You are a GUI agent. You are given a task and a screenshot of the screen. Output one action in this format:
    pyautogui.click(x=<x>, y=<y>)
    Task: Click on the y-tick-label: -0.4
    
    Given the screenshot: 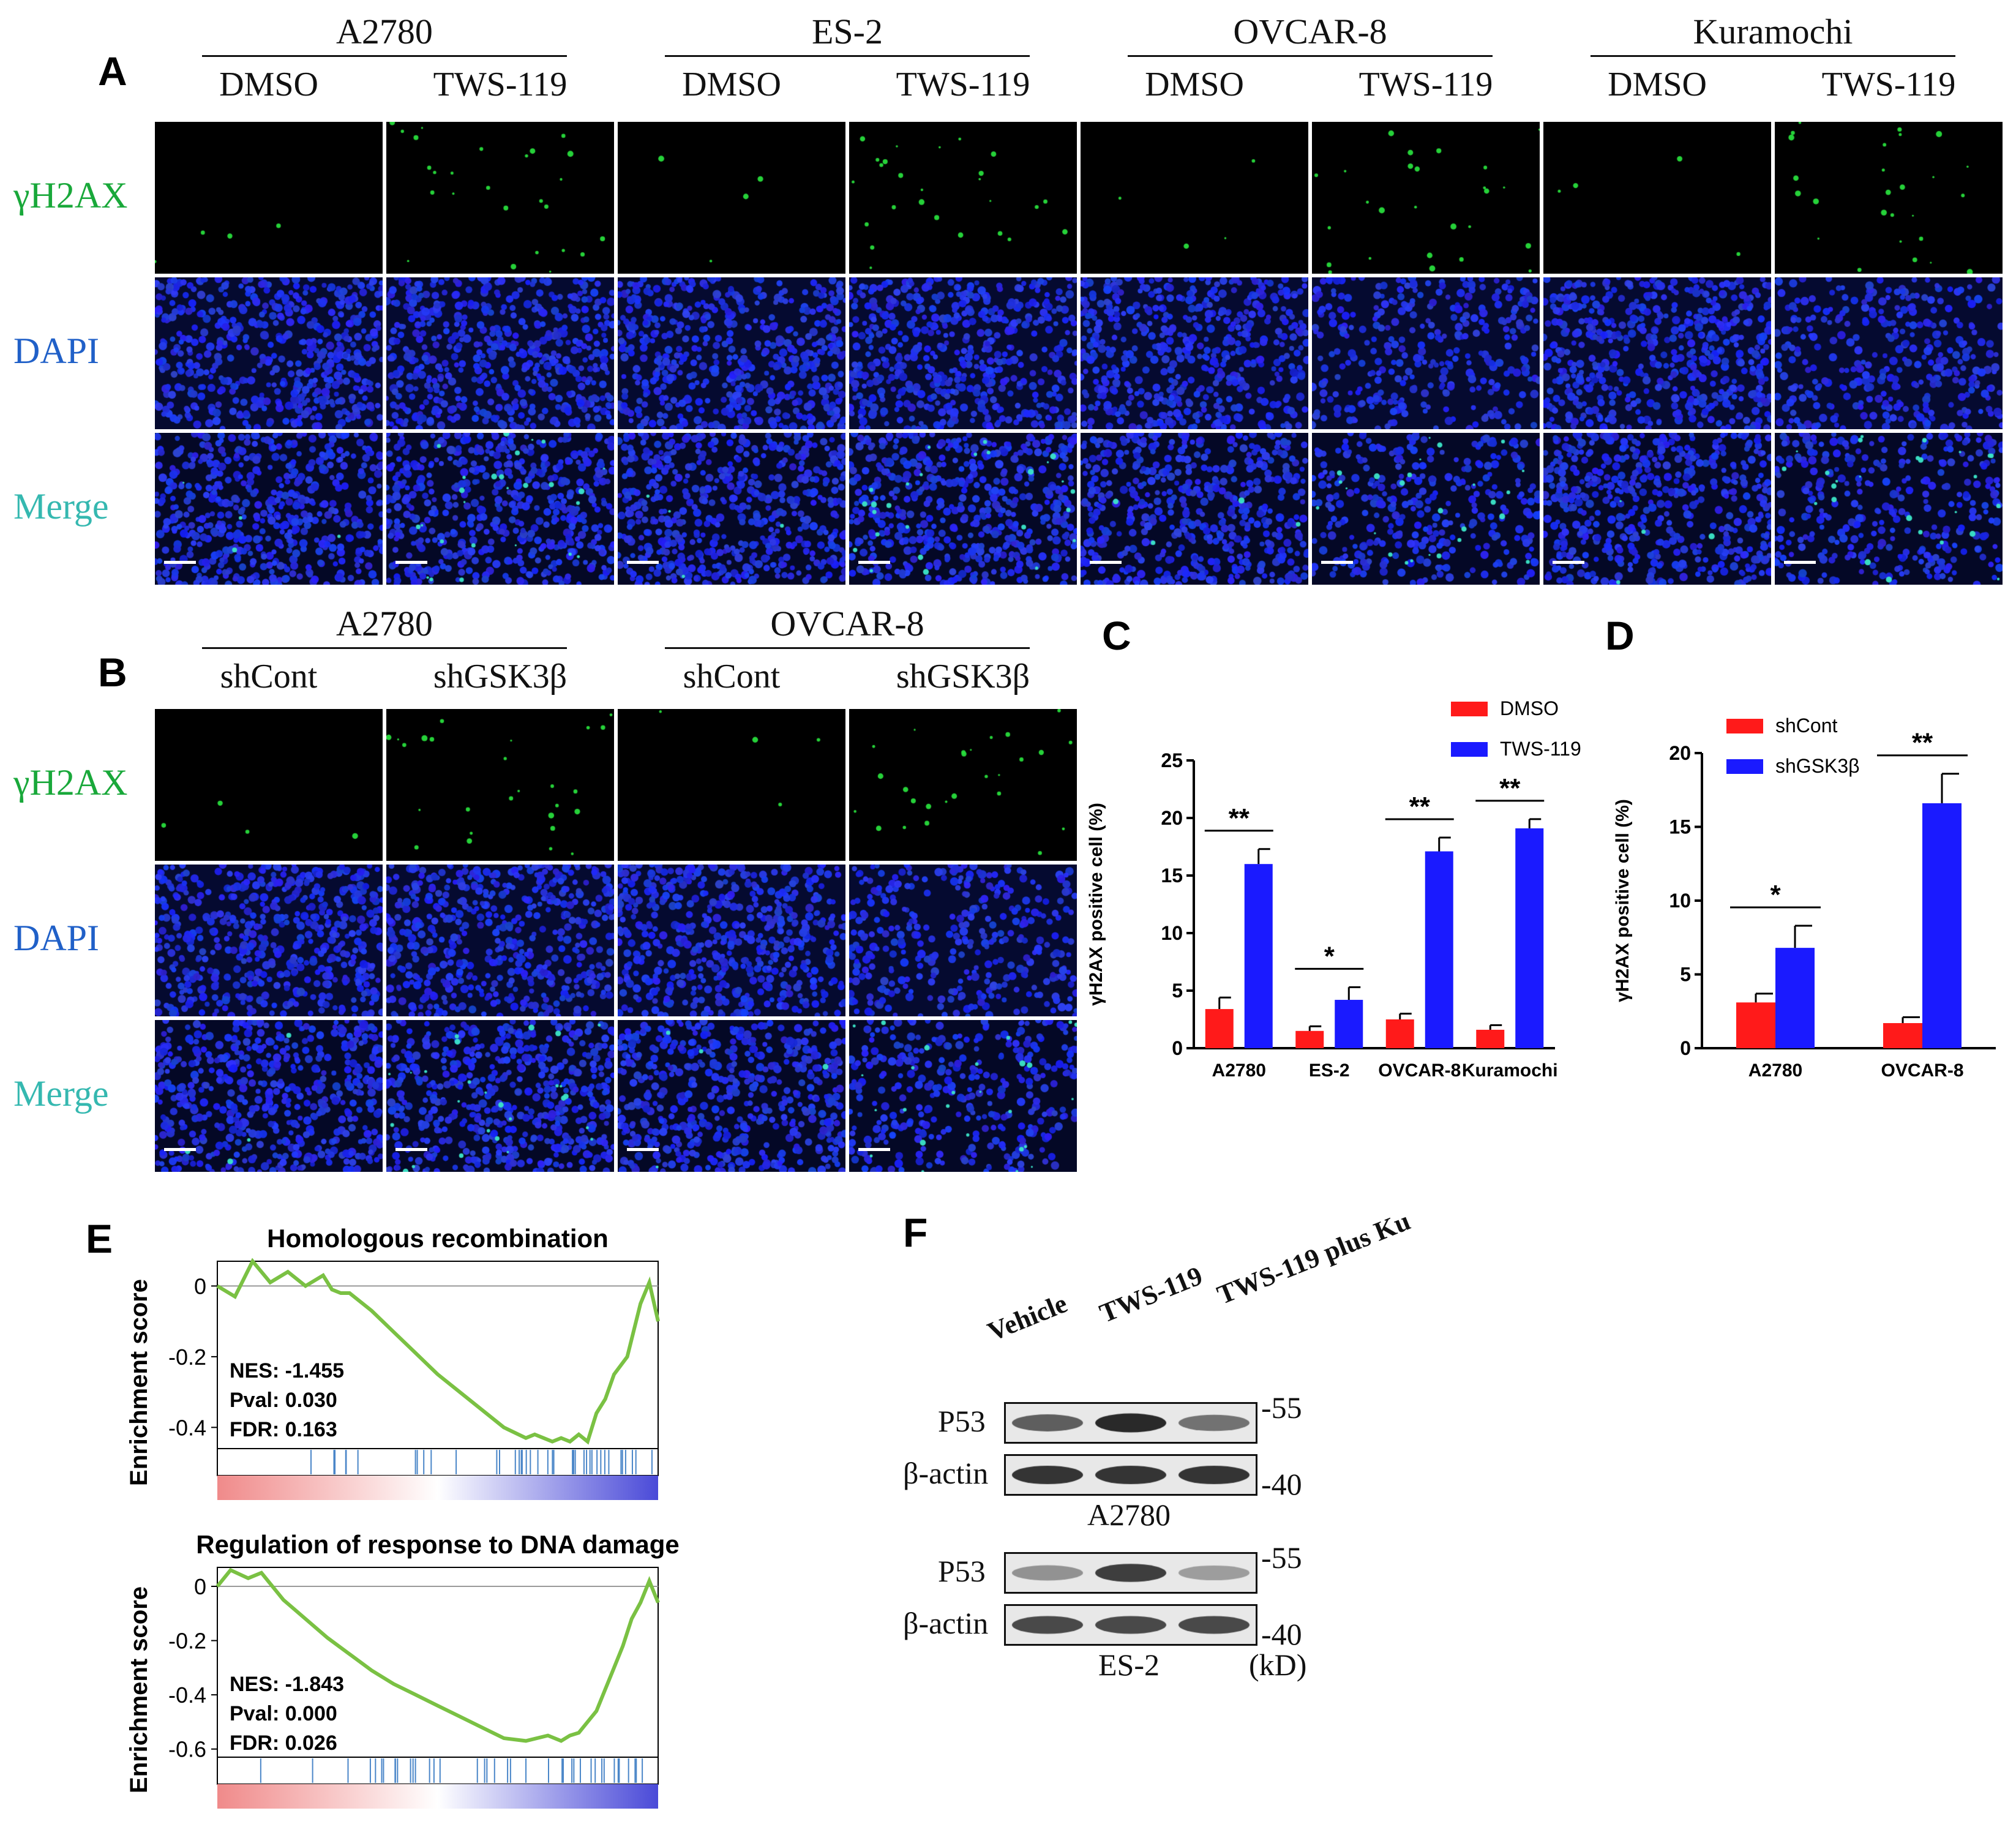 What is the action you would take?
    pyautogui.click(x=187, y=1695)
    